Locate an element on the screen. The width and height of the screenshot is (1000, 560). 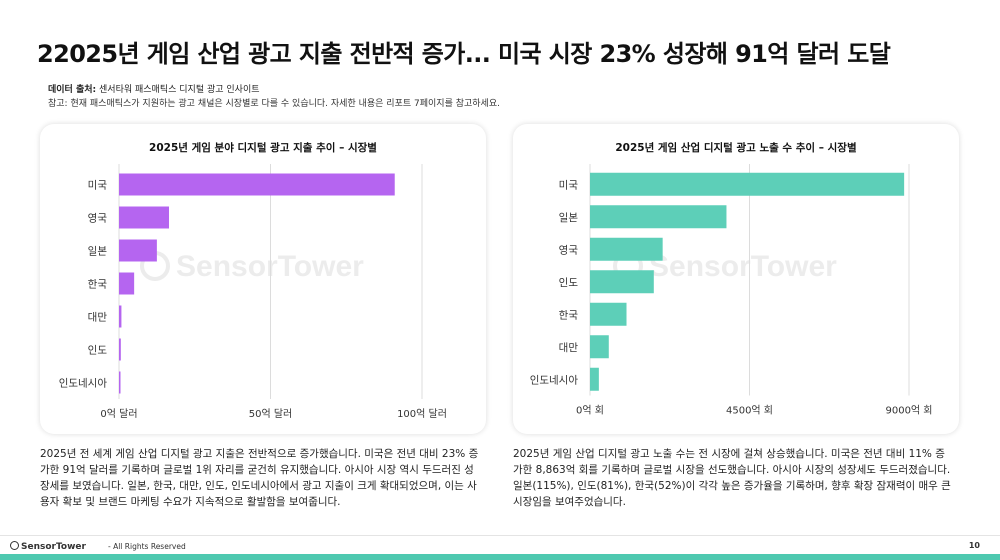
x-tick-label: 4500억 회 is located at coordinates (749, 411).